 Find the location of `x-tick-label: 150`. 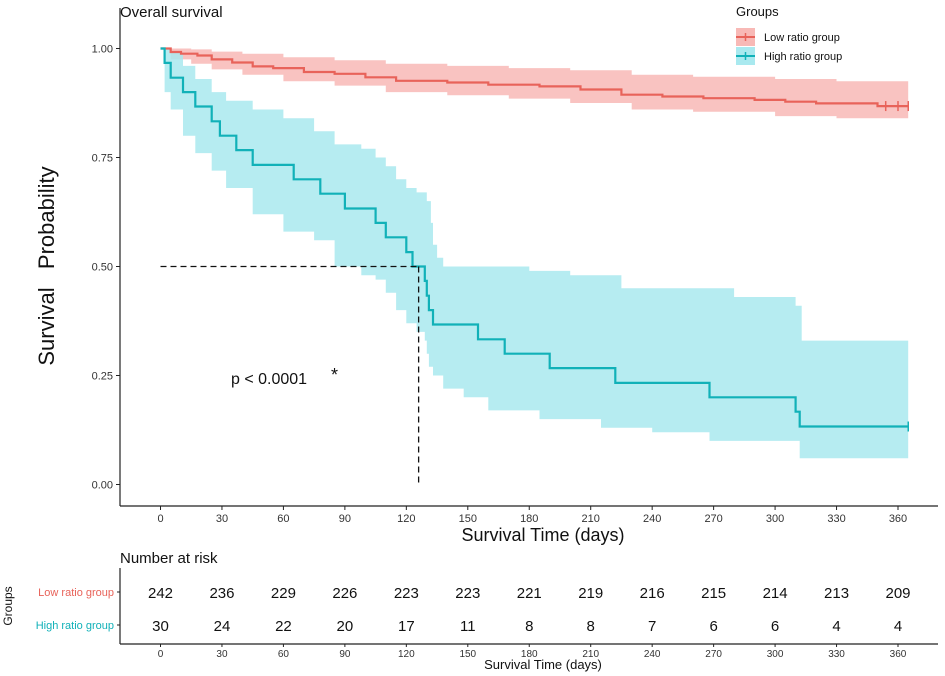

x-tick-label: 150 is located at coordinates (468, 519).